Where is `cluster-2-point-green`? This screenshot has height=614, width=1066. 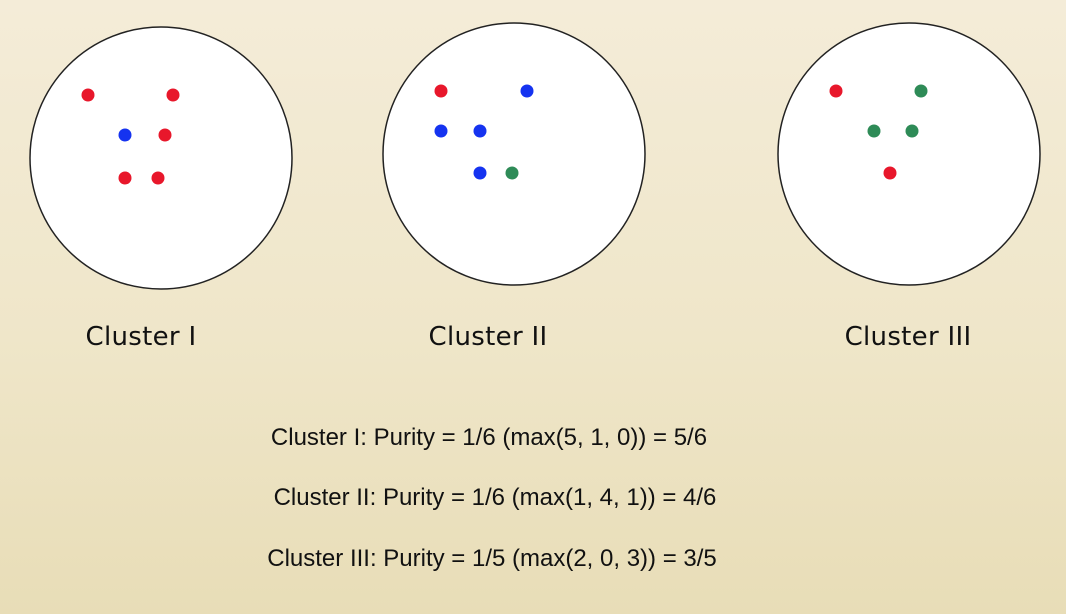 cluster-2-point-green is located at coordinates (512, 173).